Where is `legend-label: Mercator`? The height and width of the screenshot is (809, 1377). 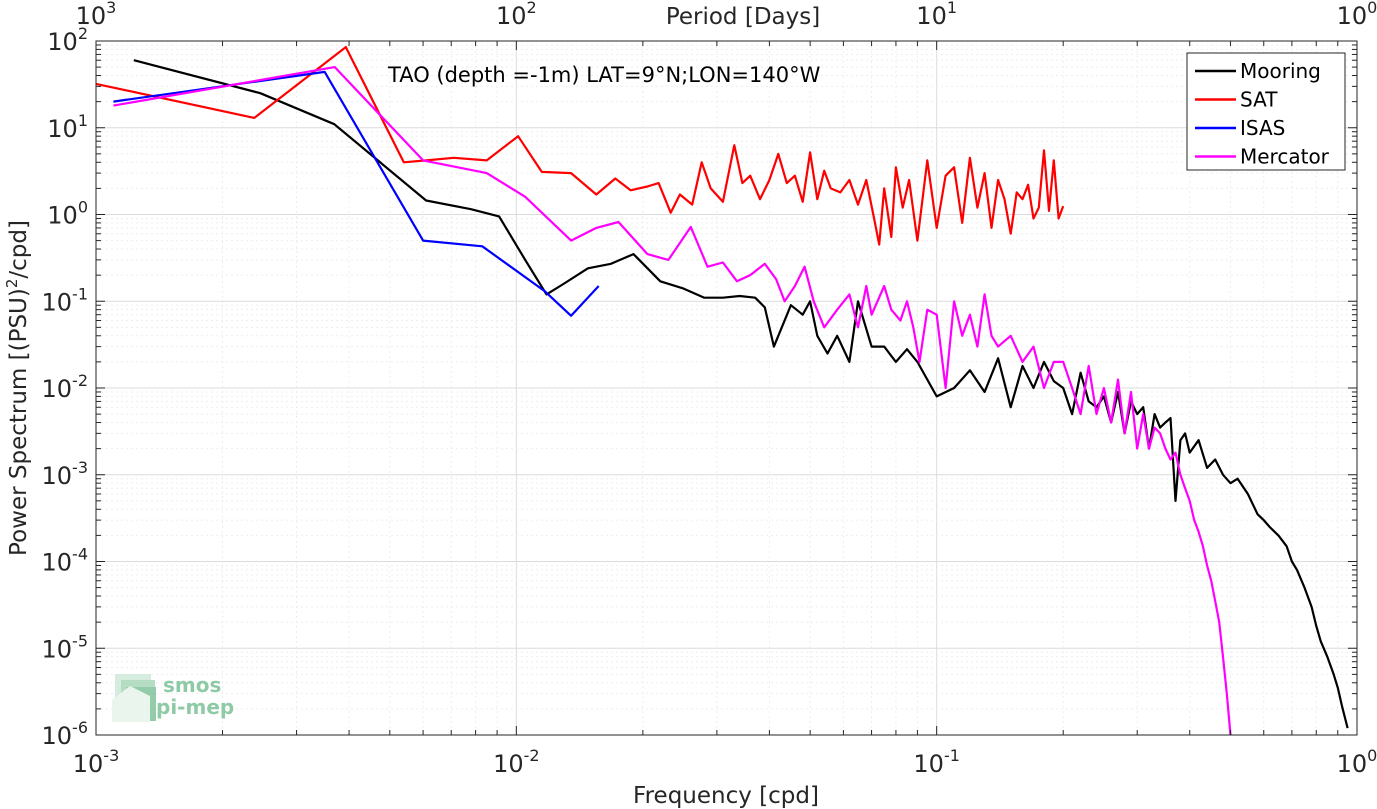 legend-label: Mercator is located at coordinates (1285, 157).